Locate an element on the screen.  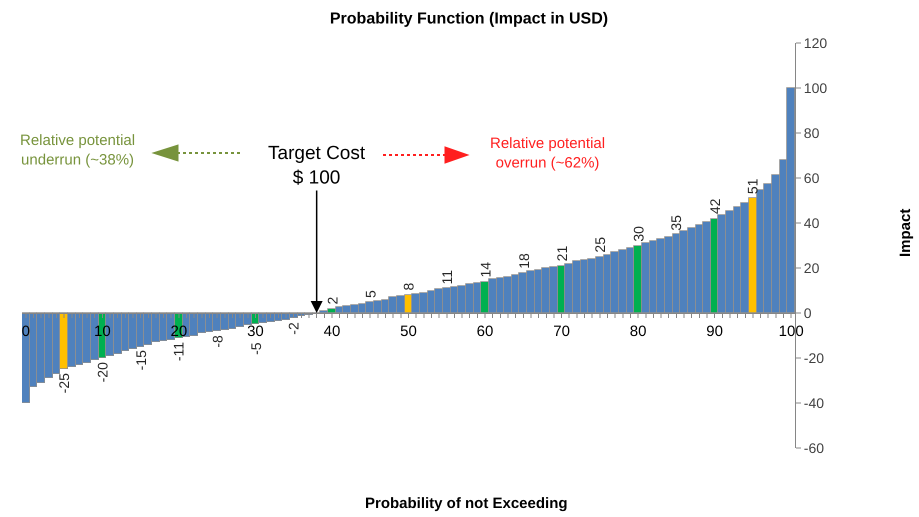
y-tick-label: 0 is located at coordinates (808, 312).